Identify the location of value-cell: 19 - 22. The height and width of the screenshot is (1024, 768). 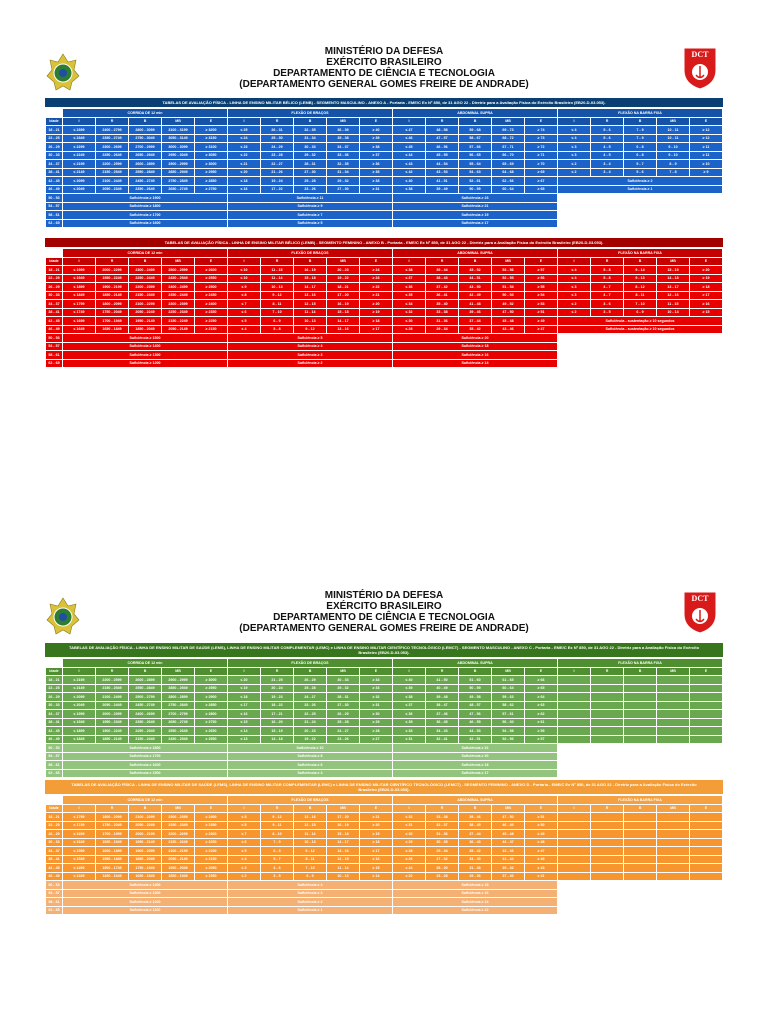
(310, 739).